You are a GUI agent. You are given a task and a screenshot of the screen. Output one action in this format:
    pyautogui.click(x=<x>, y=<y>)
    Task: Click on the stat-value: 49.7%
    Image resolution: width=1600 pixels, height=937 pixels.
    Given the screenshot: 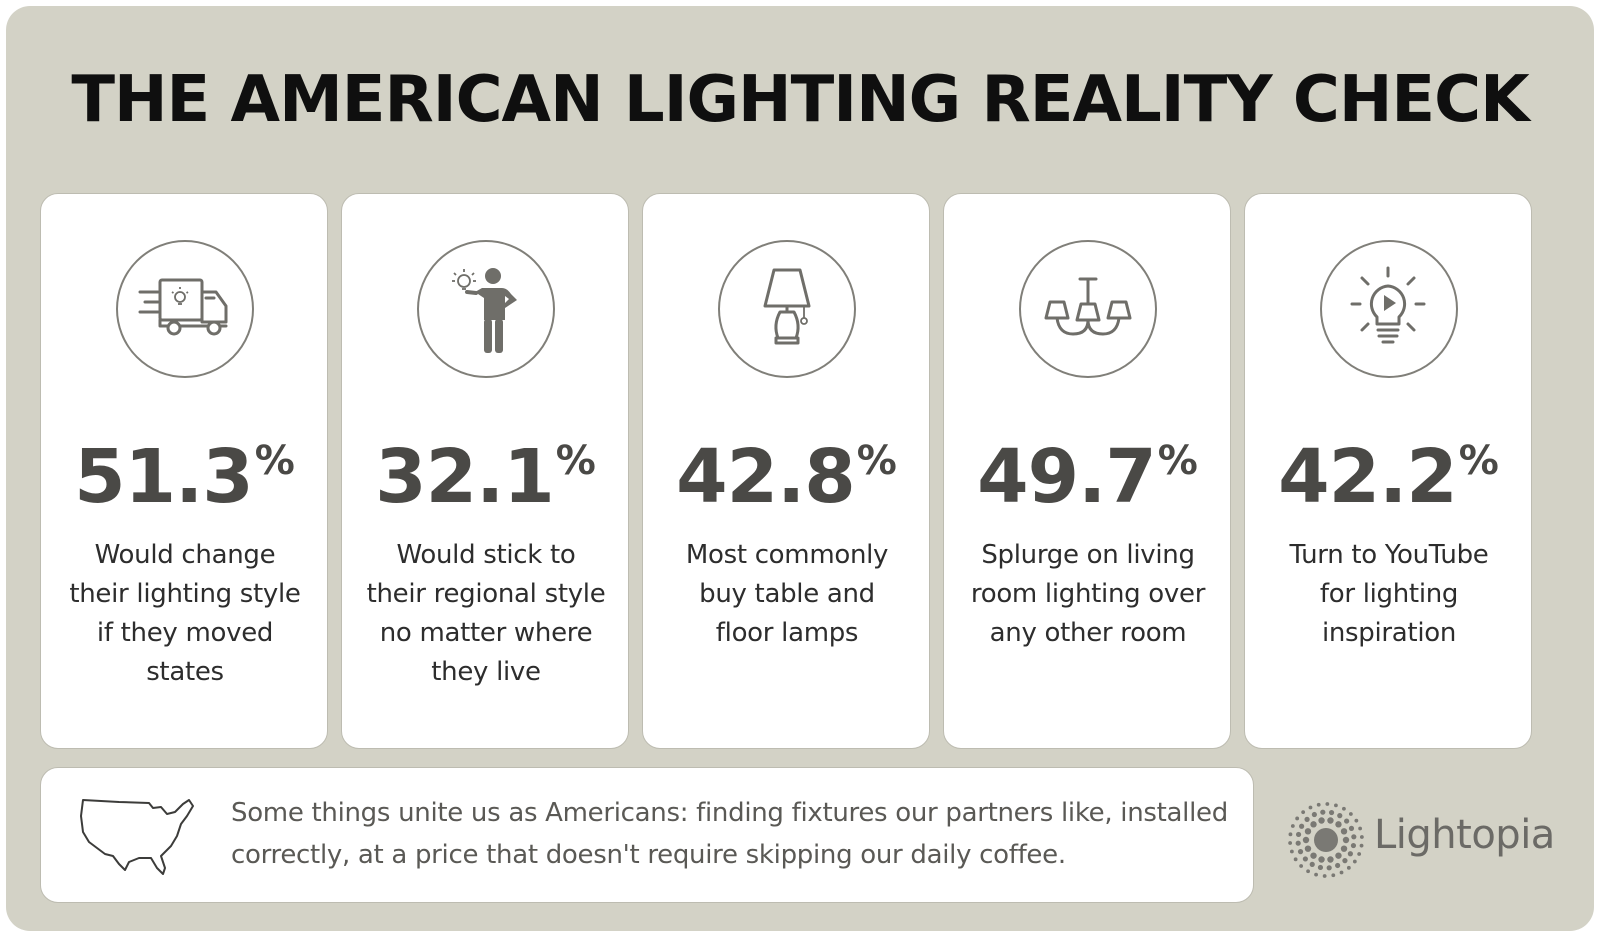 What is the action you would take?
    pyautogui.click(x=1087, y=469)
    